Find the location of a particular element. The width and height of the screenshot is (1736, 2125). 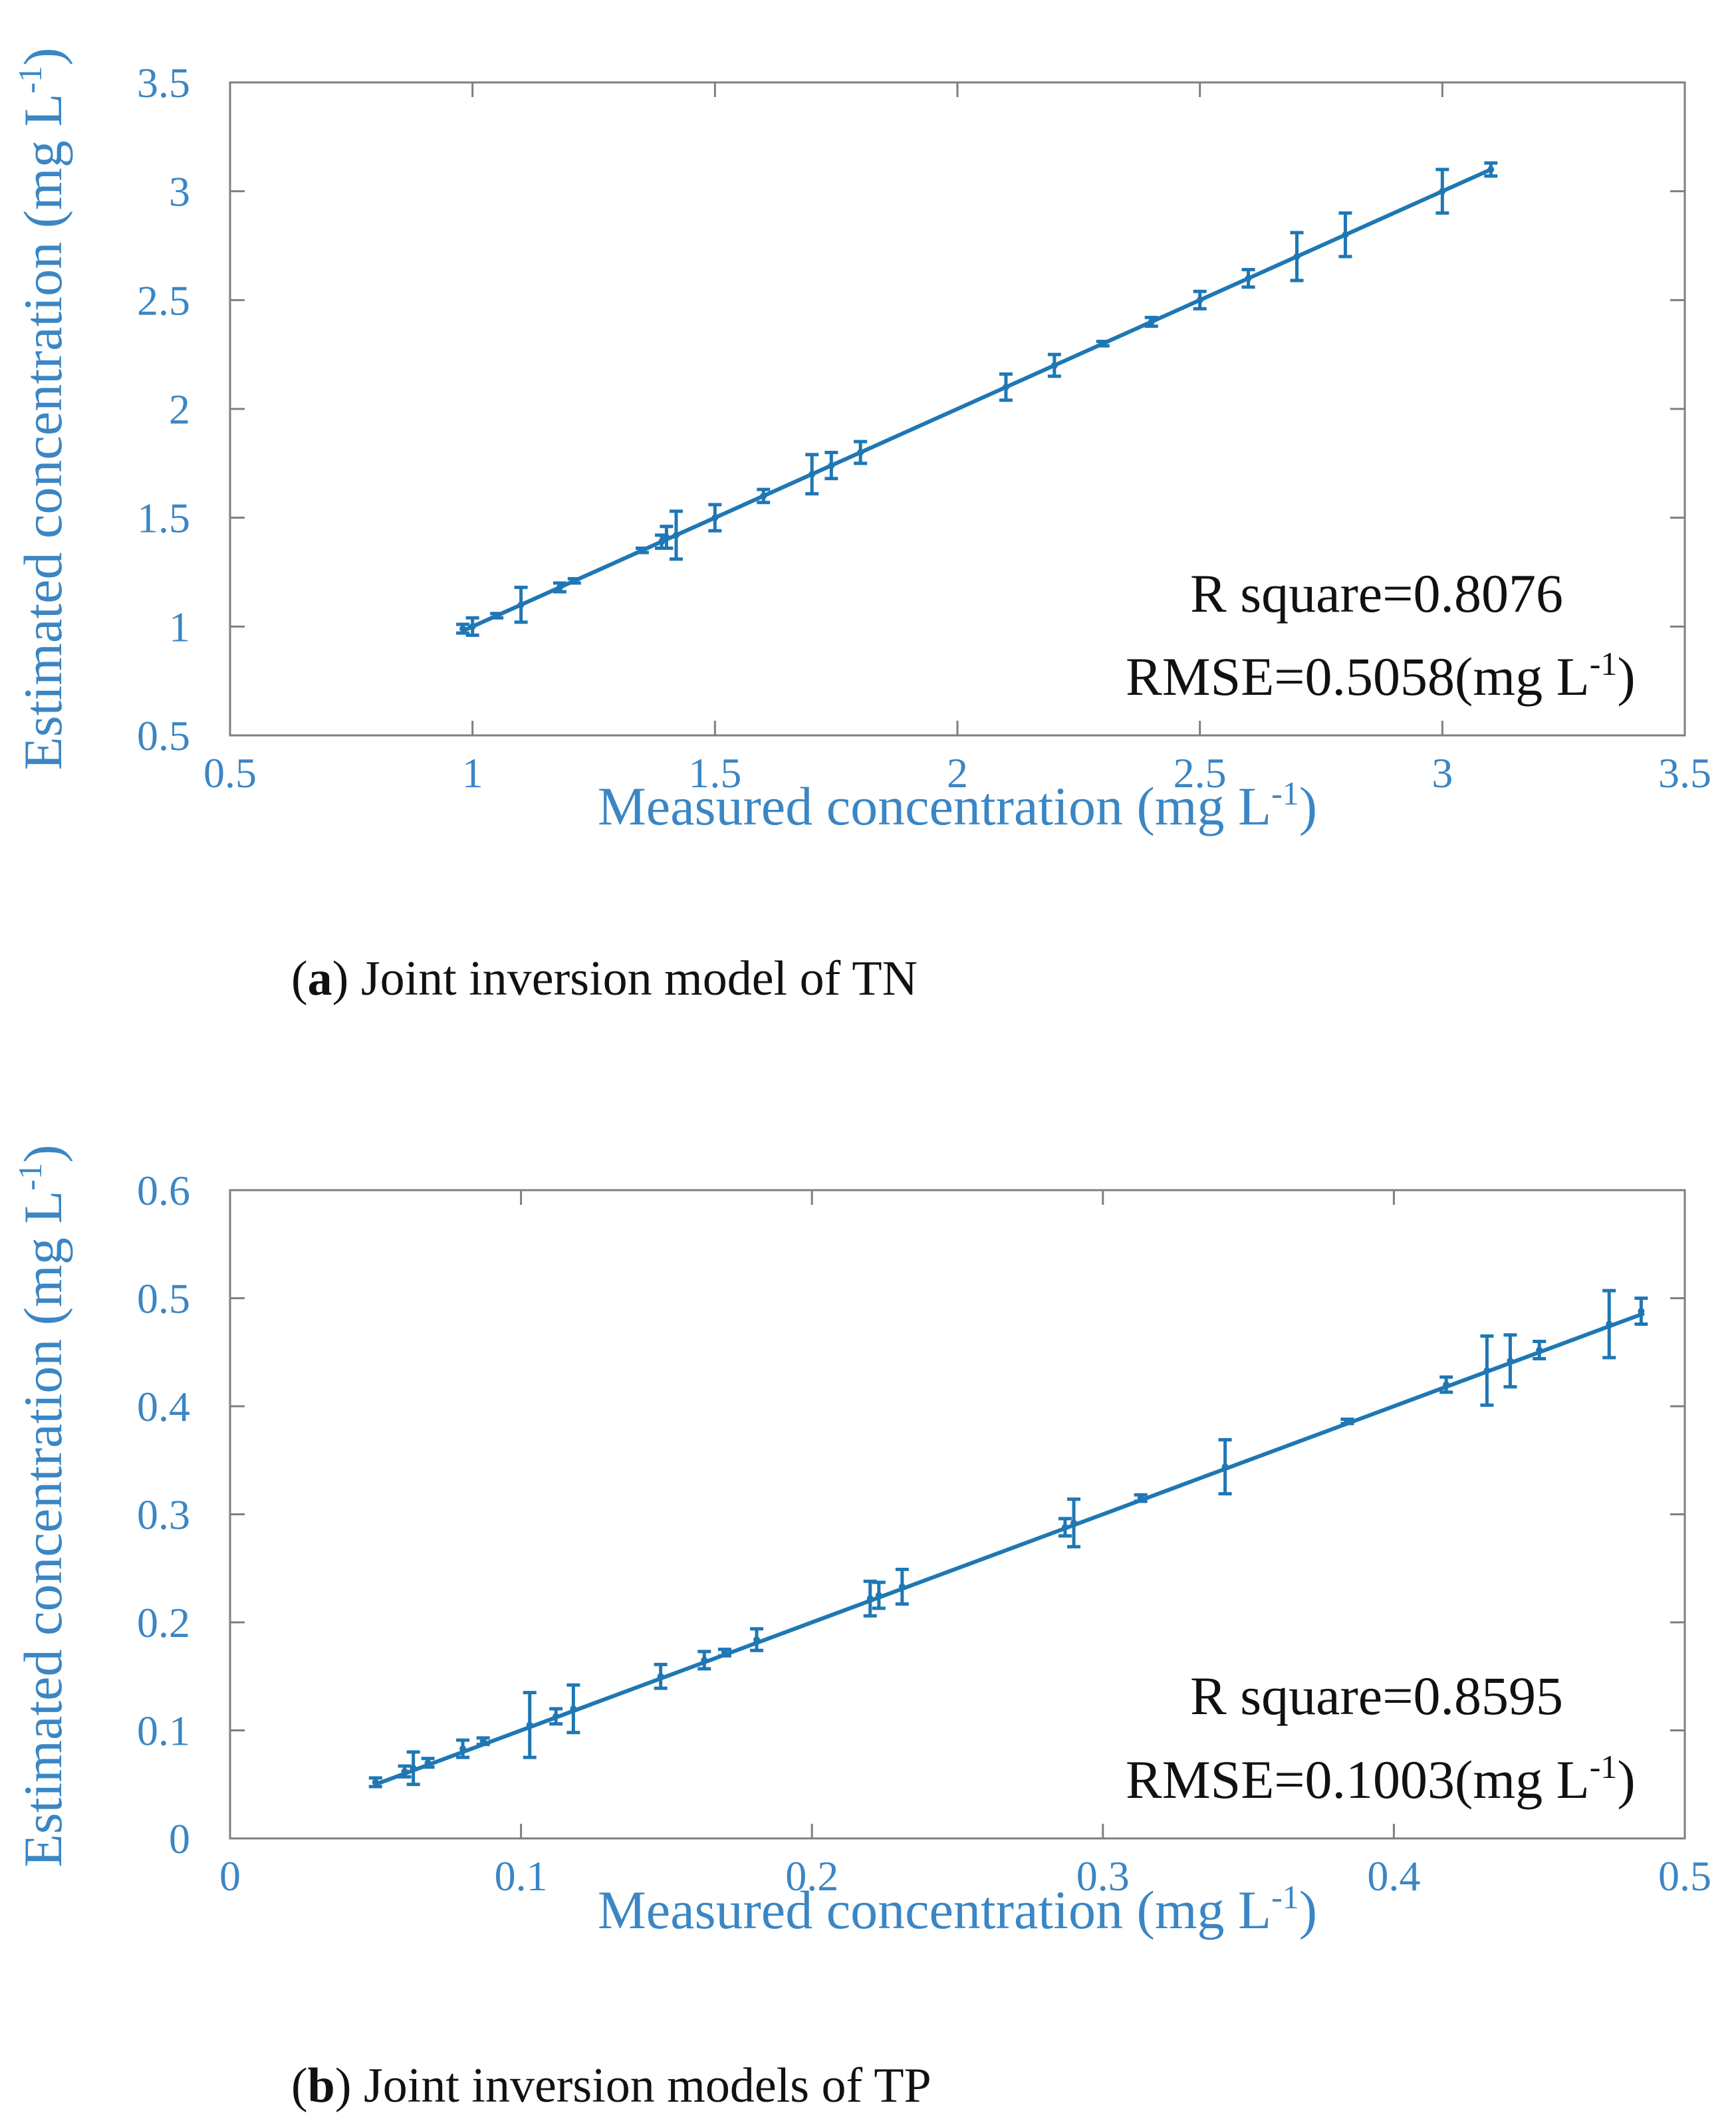

x-tick-labels: 0.5 1 1.5 2 2.5 3 3.5 is located at coordinates (957, 773).